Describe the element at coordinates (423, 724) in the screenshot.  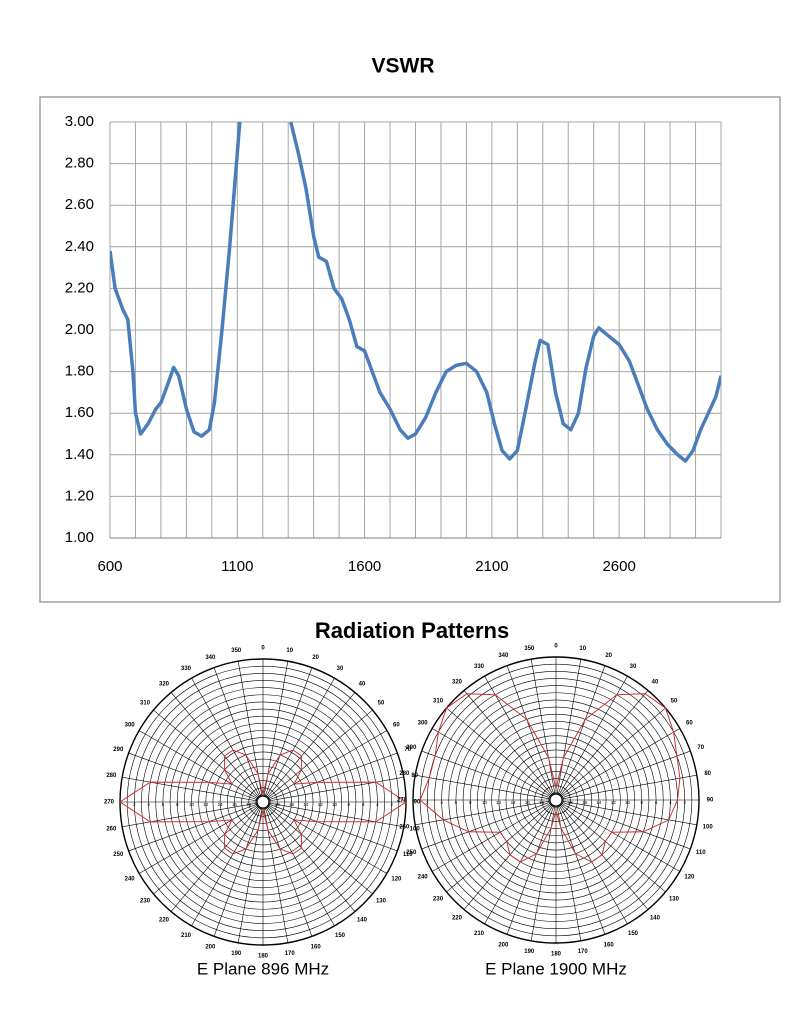
I see `angle-label: 300` at that location.